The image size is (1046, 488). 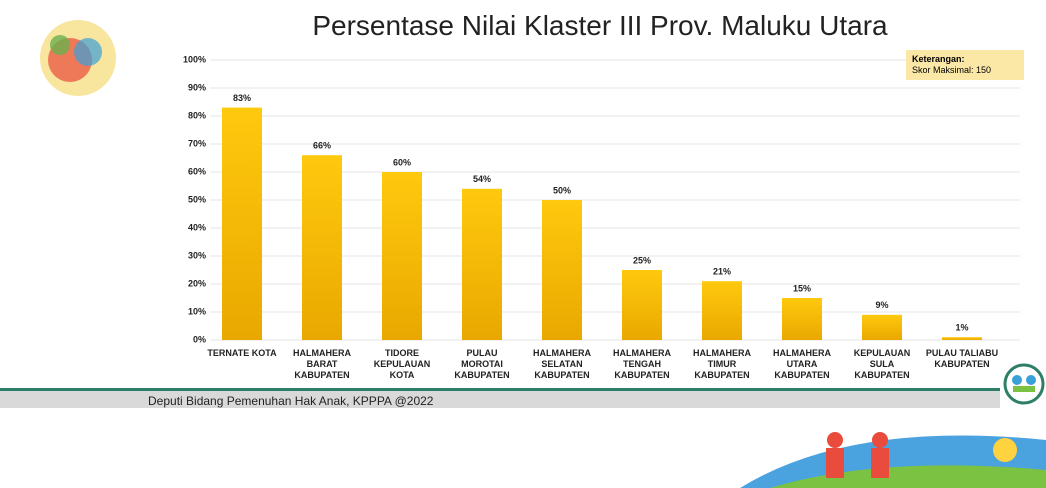 What do you see at coordinates (952, 70) in the screenshot?
I see `annotation: Skor Maksimal: 150` at bounding box center [952, 70].